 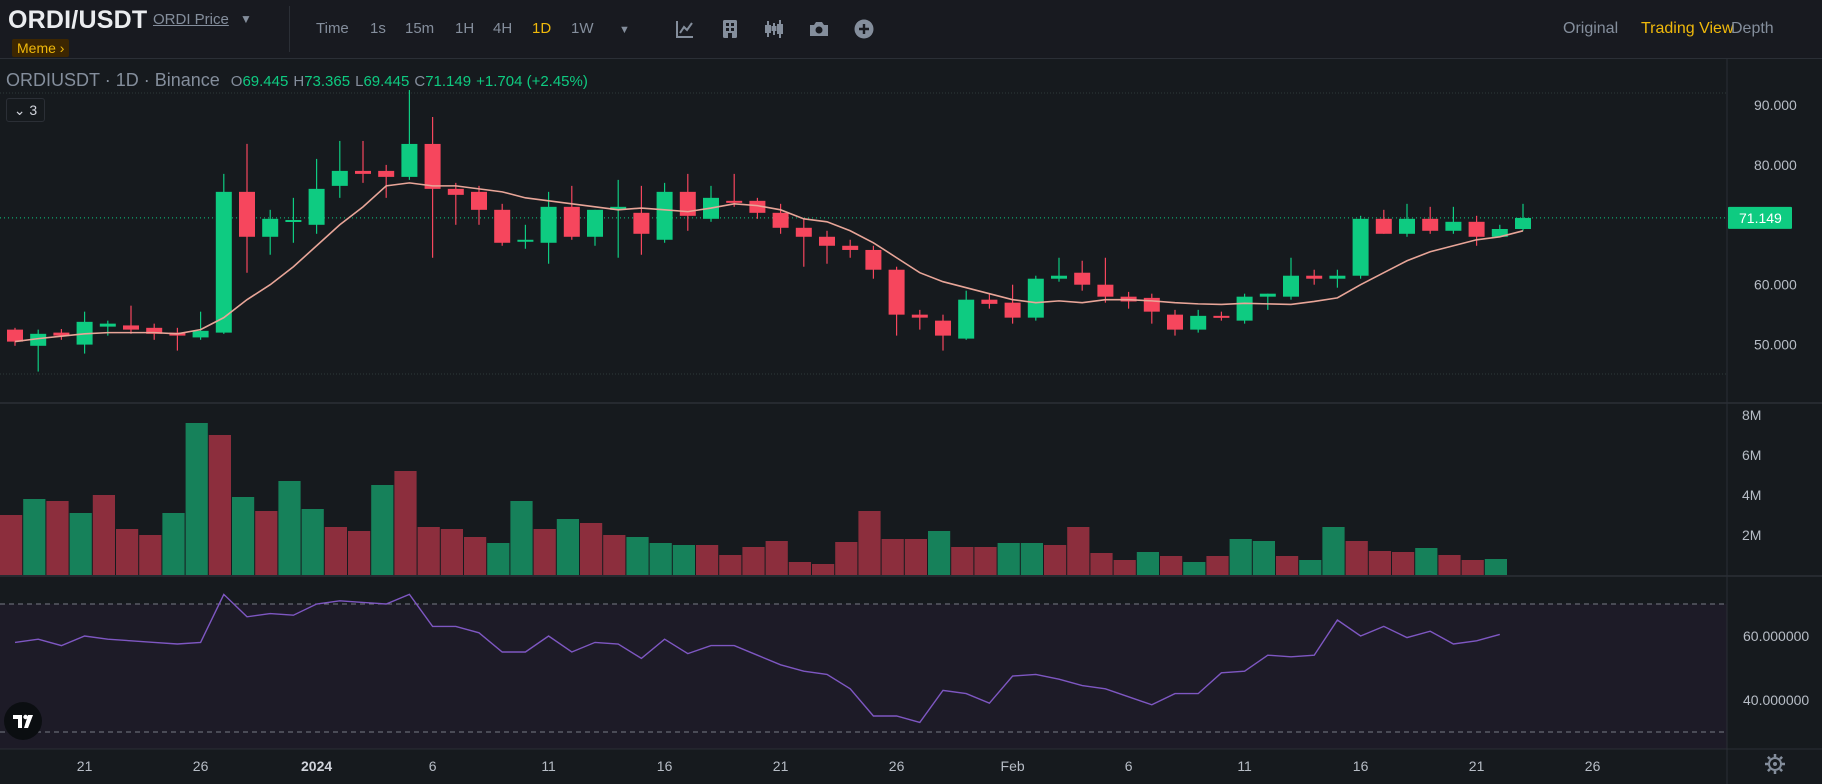 What do you see at coordinates (25, 110) in the screenshot?
I see `collapse-indicators-button: ⌄ 3` at bounding box center [25, 110].